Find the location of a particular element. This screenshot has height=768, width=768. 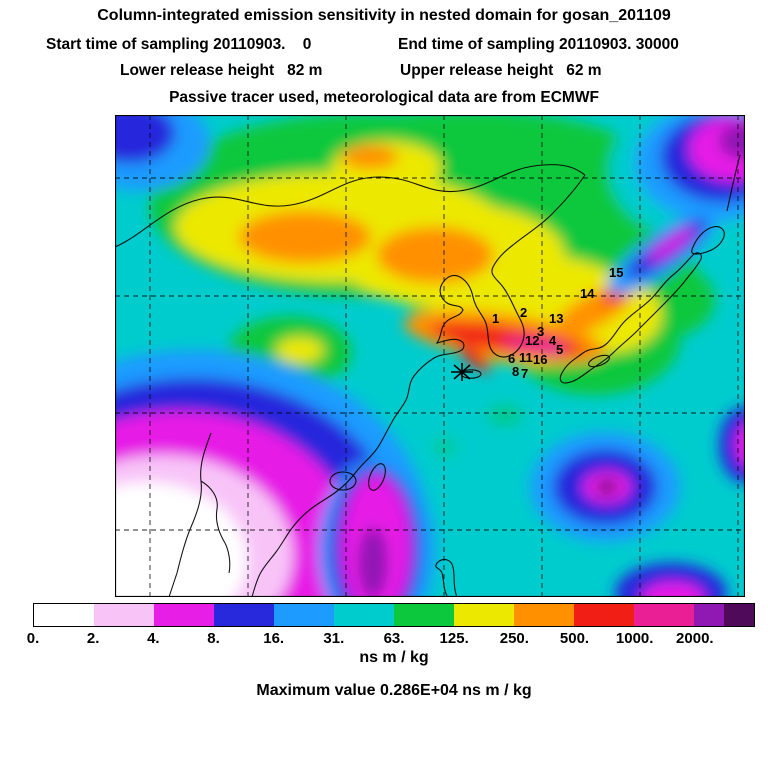

upper-release-label: Upper release height 62 m is located at coordinates (501, 70).